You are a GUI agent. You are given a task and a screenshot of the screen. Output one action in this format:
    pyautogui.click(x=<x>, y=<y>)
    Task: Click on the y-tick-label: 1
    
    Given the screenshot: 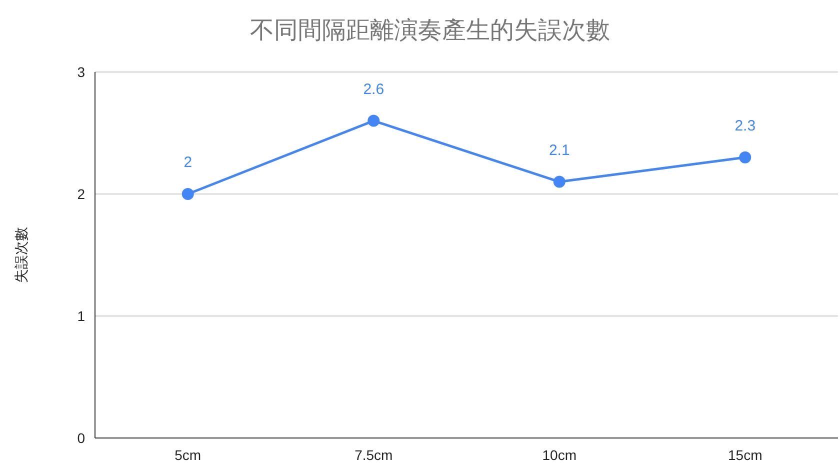 What is the action you would take?
    pyautogui.click(x=81, y=316)
    